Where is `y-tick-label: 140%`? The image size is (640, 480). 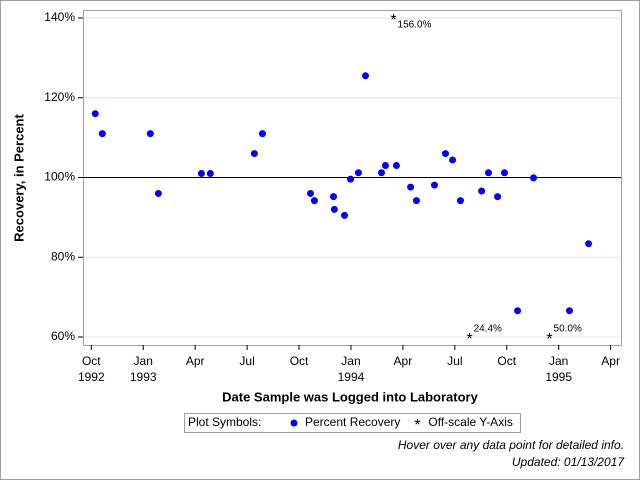 y-tick-label: 140% is located at coordinates (59, 17).